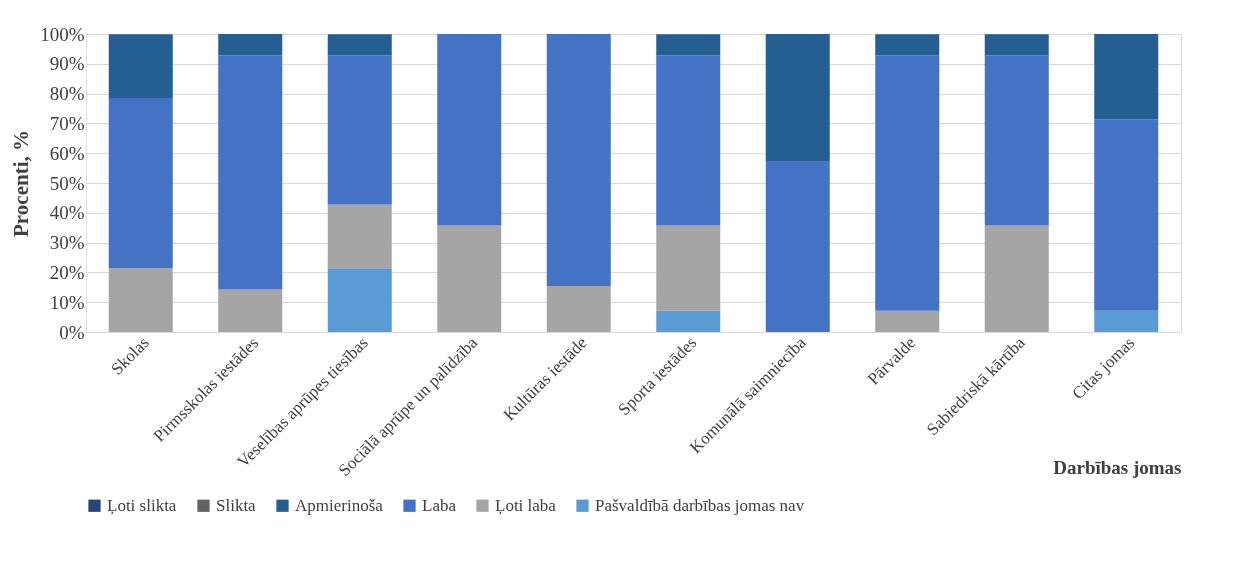  What do you see at coordinates (62, 34) in the screenshot?
I see `y-tick-label: 100%` at bounding box center [62, 34].